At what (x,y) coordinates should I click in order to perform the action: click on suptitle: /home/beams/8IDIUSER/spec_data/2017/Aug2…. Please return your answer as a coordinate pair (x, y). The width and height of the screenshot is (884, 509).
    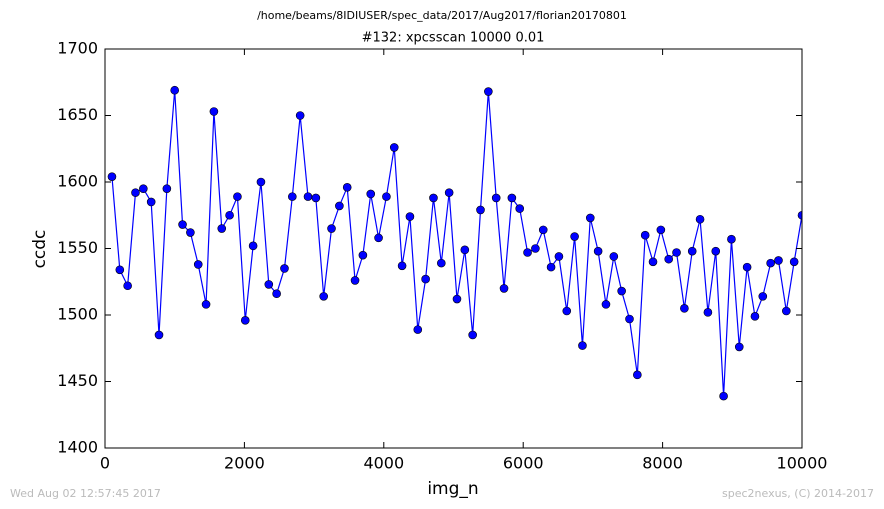
    Looking at the image, I should click on (442, 15).